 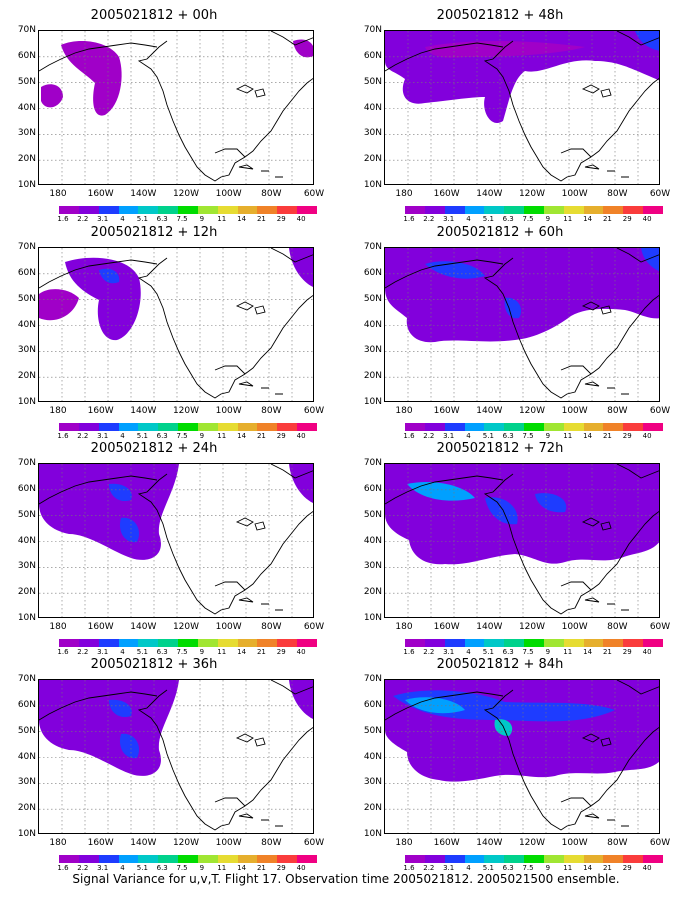 I want to click on panel-title: 2005021812 + 12h, so click(x=154, y=232).